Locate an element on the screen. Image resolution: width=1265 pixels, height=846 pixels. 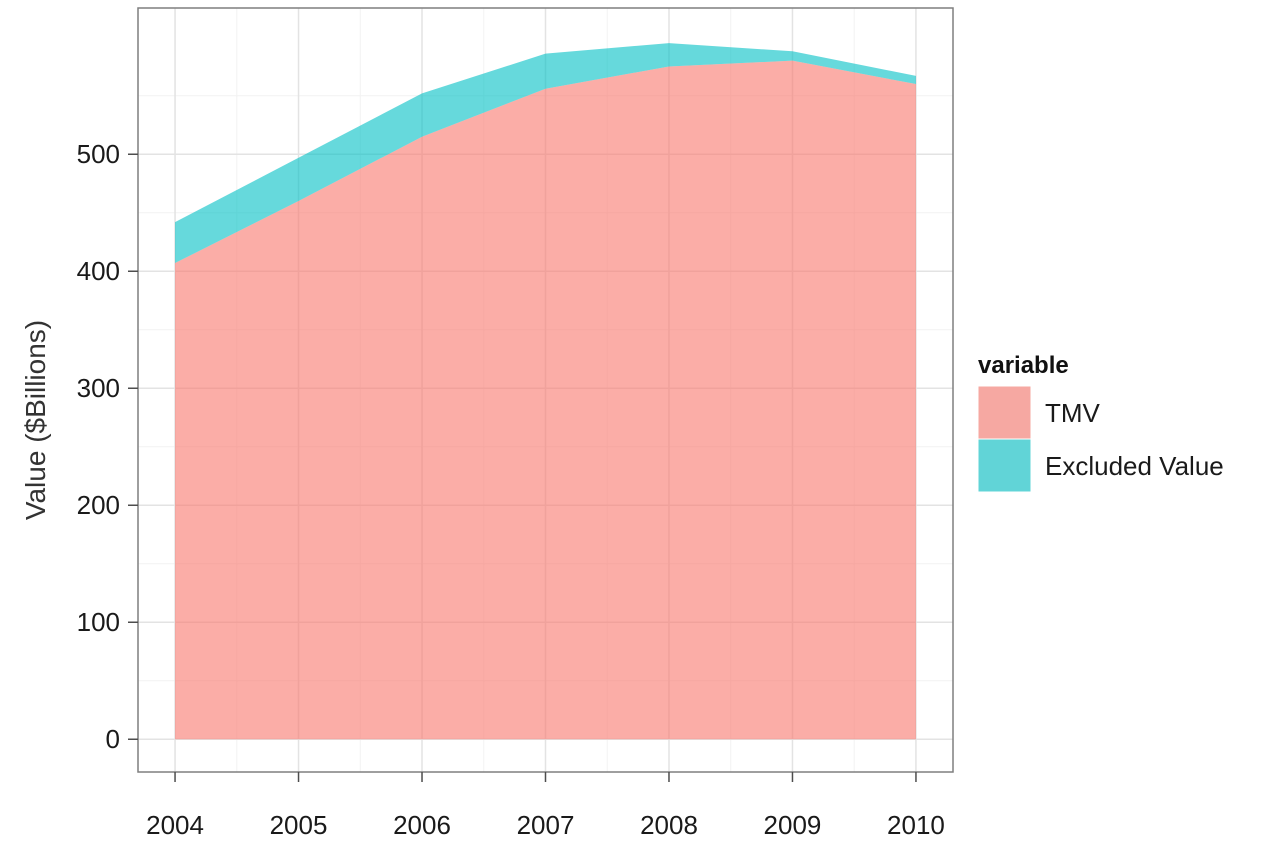
x-tick-label: 2010 is located at coordinates (916, 825).